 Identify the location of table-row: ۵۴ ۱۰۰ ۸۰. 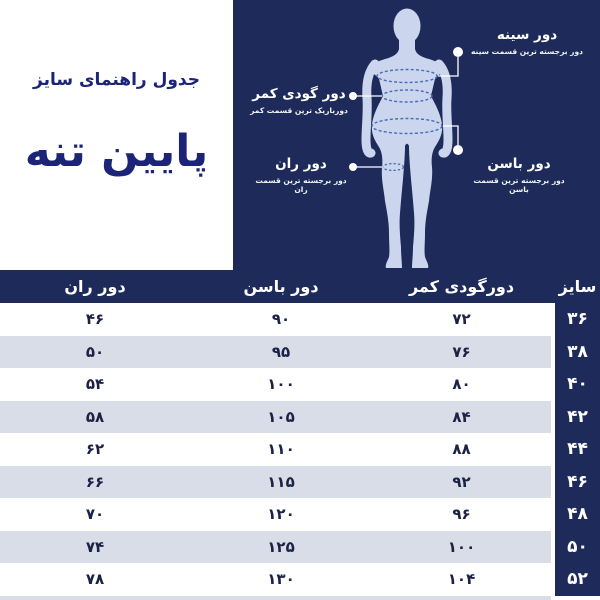
(275, 384).